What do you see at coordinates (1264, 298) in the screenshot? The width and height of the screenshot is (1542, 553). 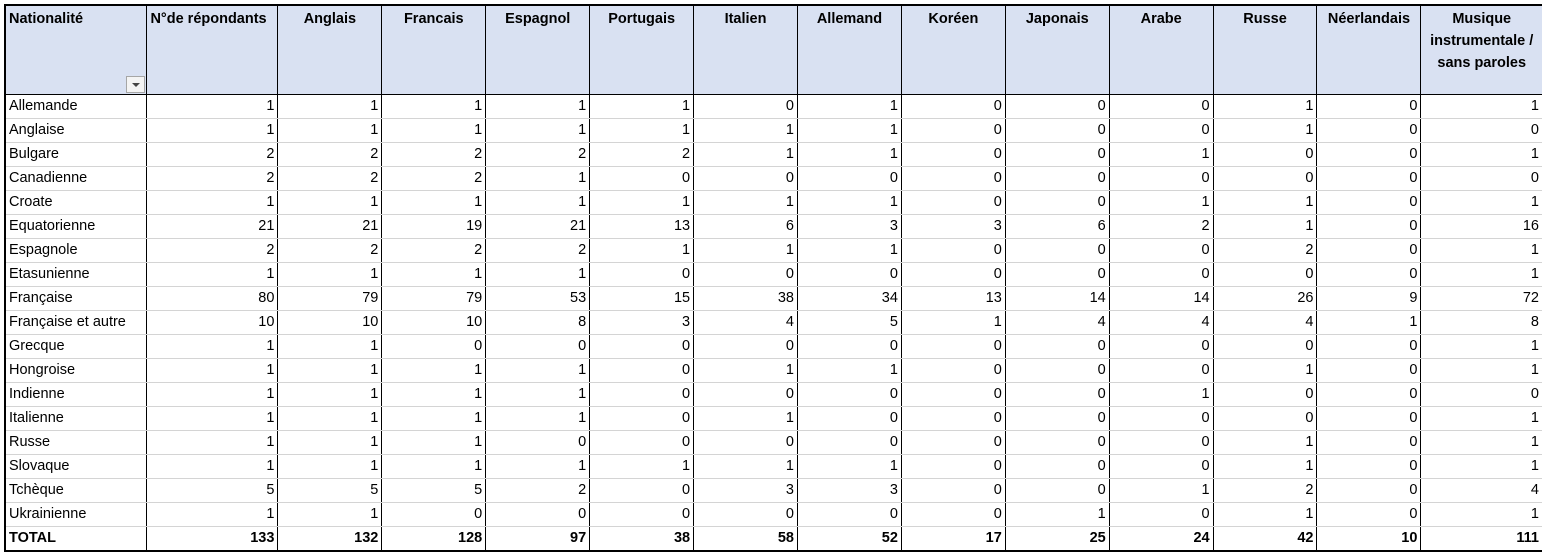 I see `value-cell: 26` at bounding box center [1264, 298].